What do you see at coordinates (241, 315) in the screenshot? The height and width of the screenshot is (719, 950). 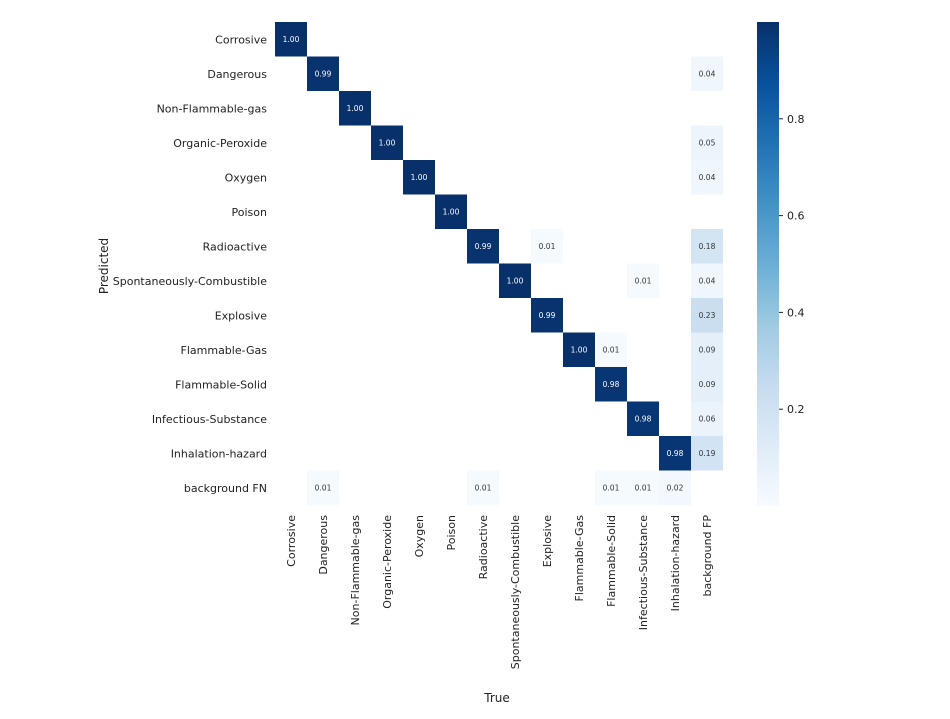 I see `row-tick-label: Explosive` at bounding box center [241, 315].